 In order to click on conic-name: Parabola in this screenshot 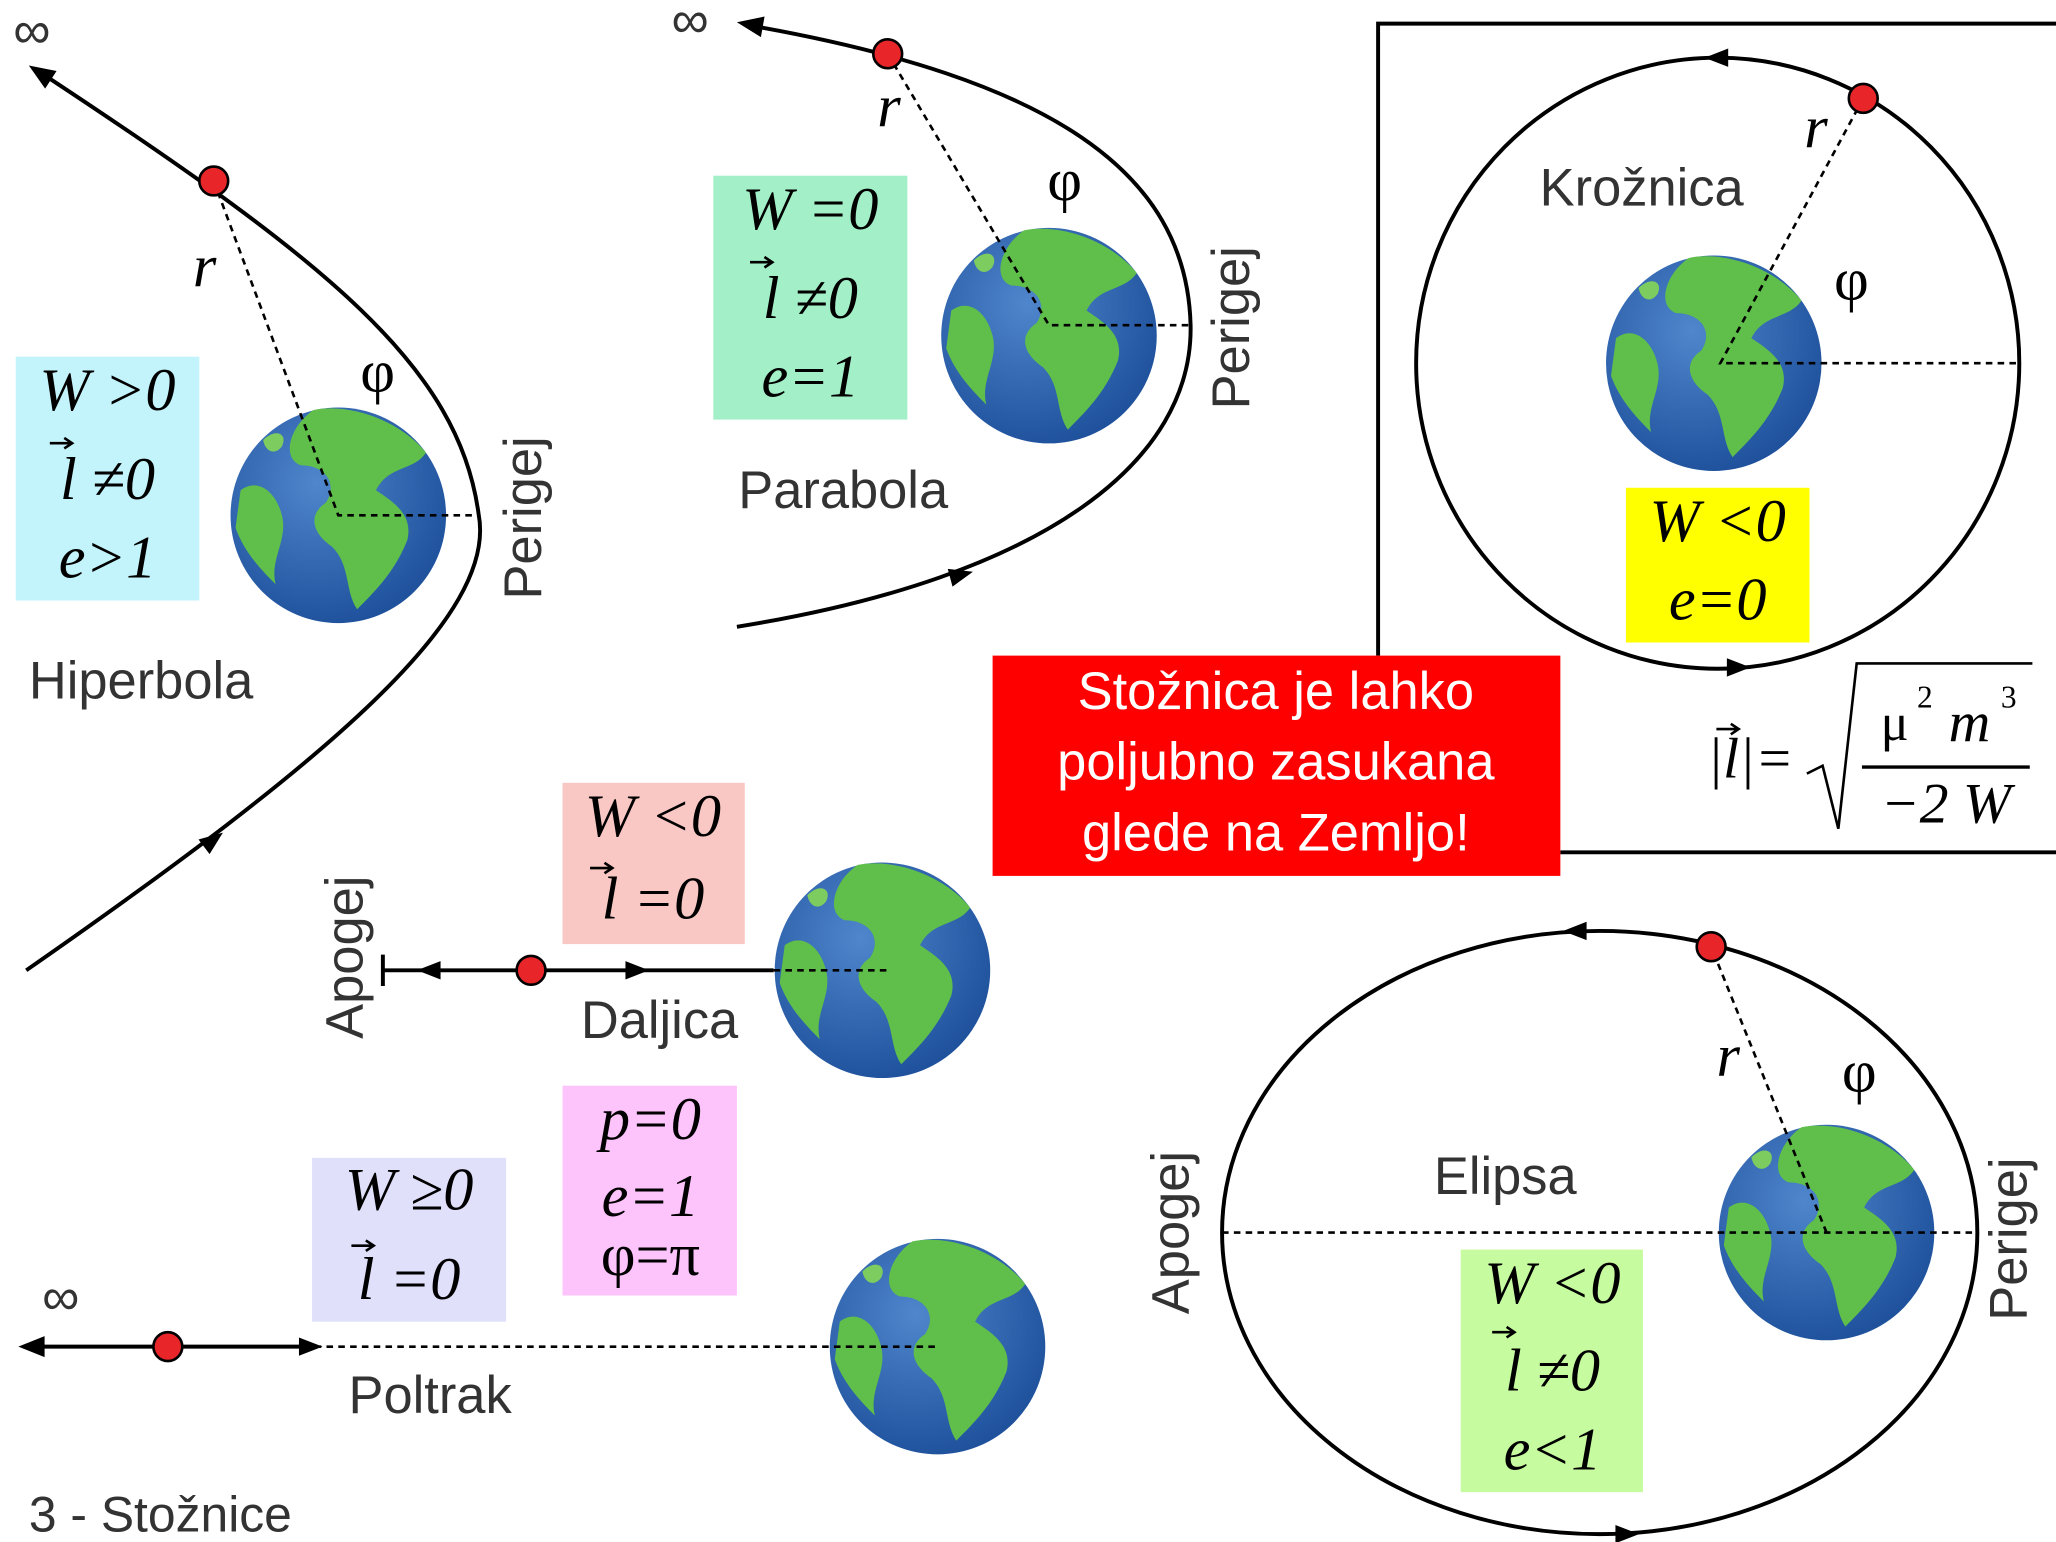, I will do `click(843, 491)`.